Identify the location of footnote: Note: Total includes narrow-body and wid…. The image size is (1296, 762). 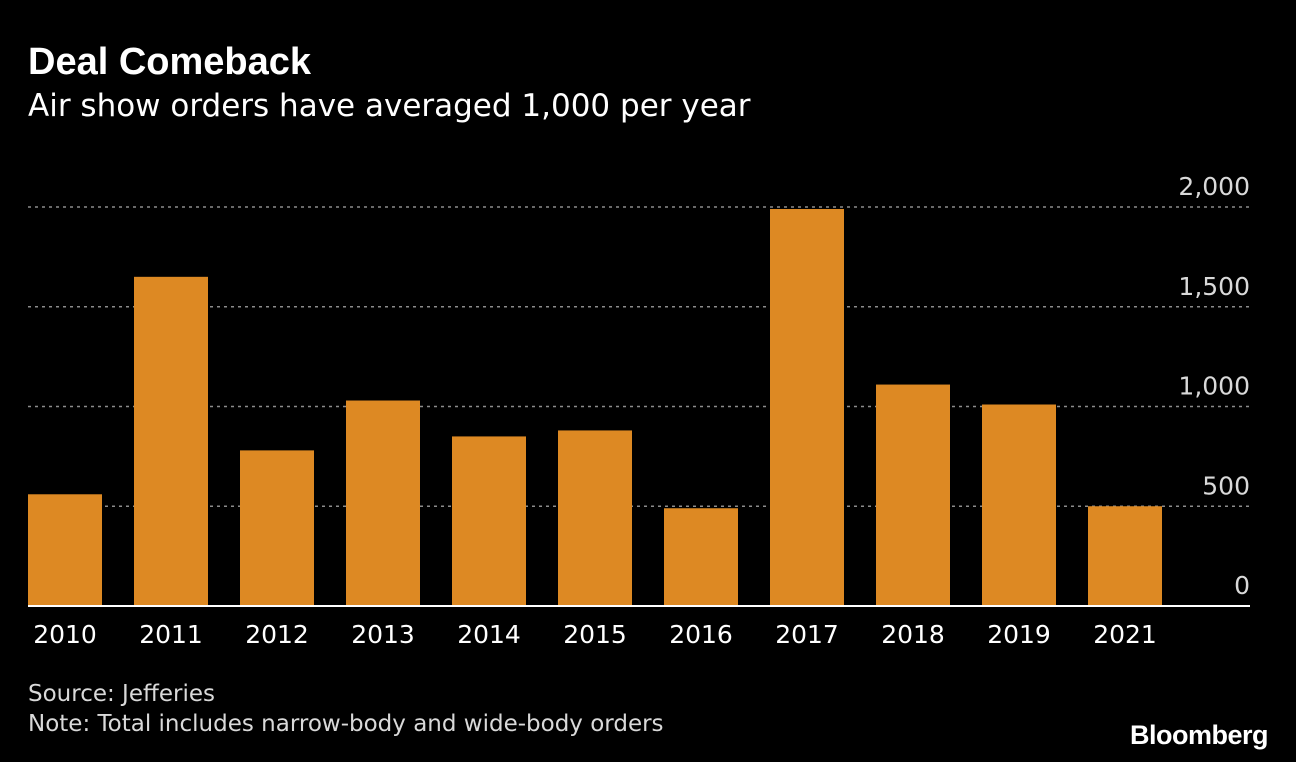
(346, 724).